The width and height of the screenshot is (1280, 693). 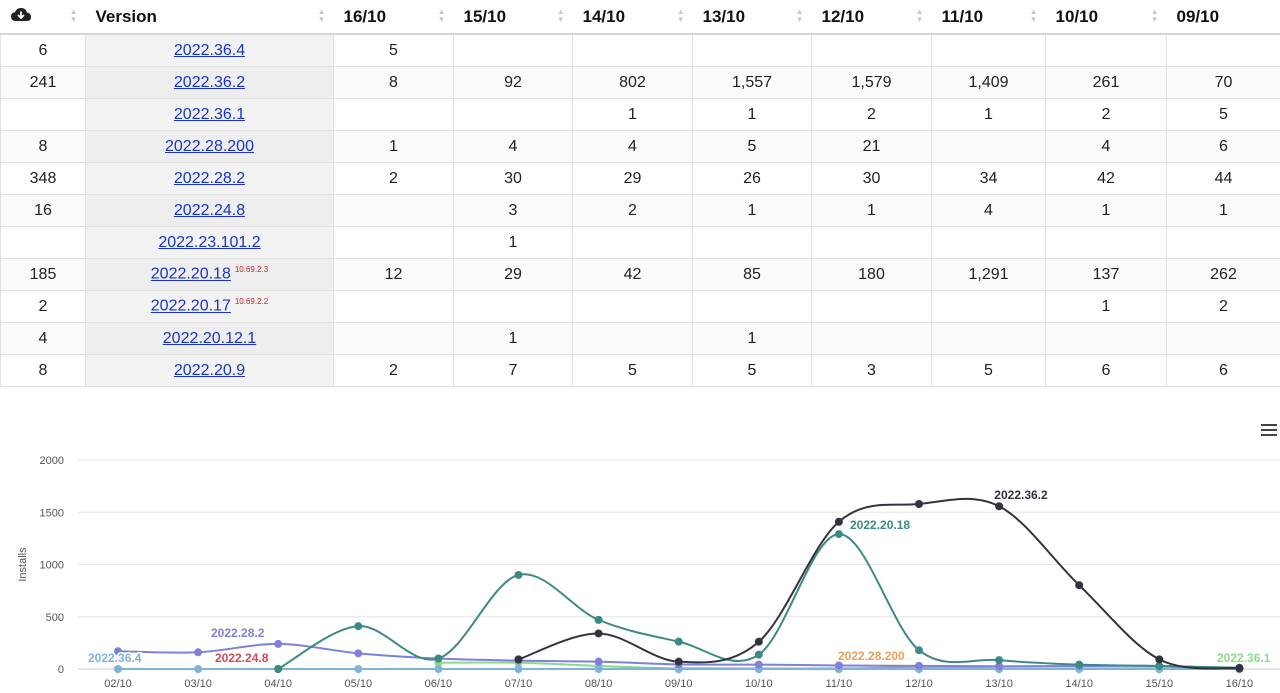 What do you see at coordinates (190, 274) in the screenshot?
I see `version-link: 2022.20.18` at bounding box center [190, 274].